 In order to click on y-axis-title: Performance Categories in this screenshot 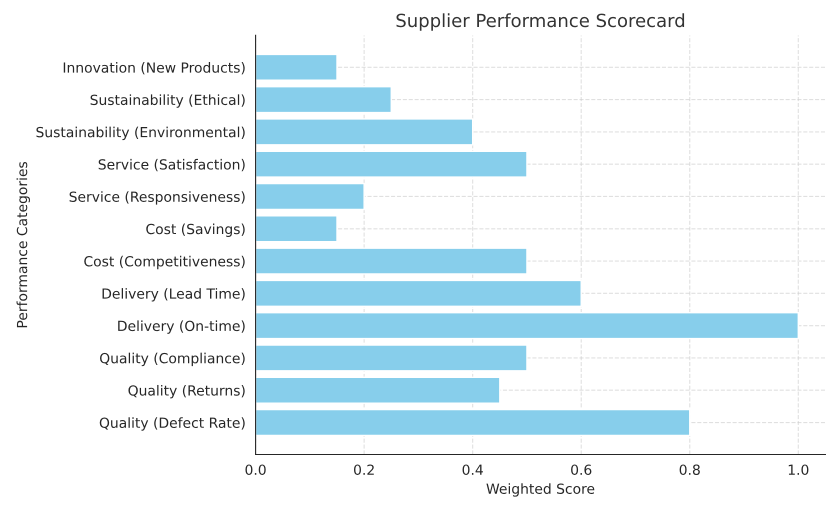, I will do `click(23, 245)`.